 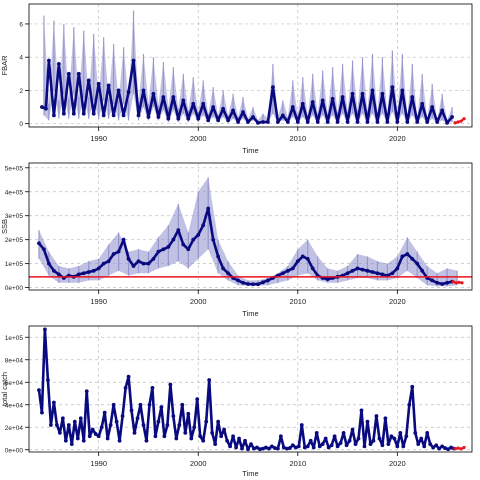 I want to click on x-tick-label: 2010, so click(x=297, y=463).